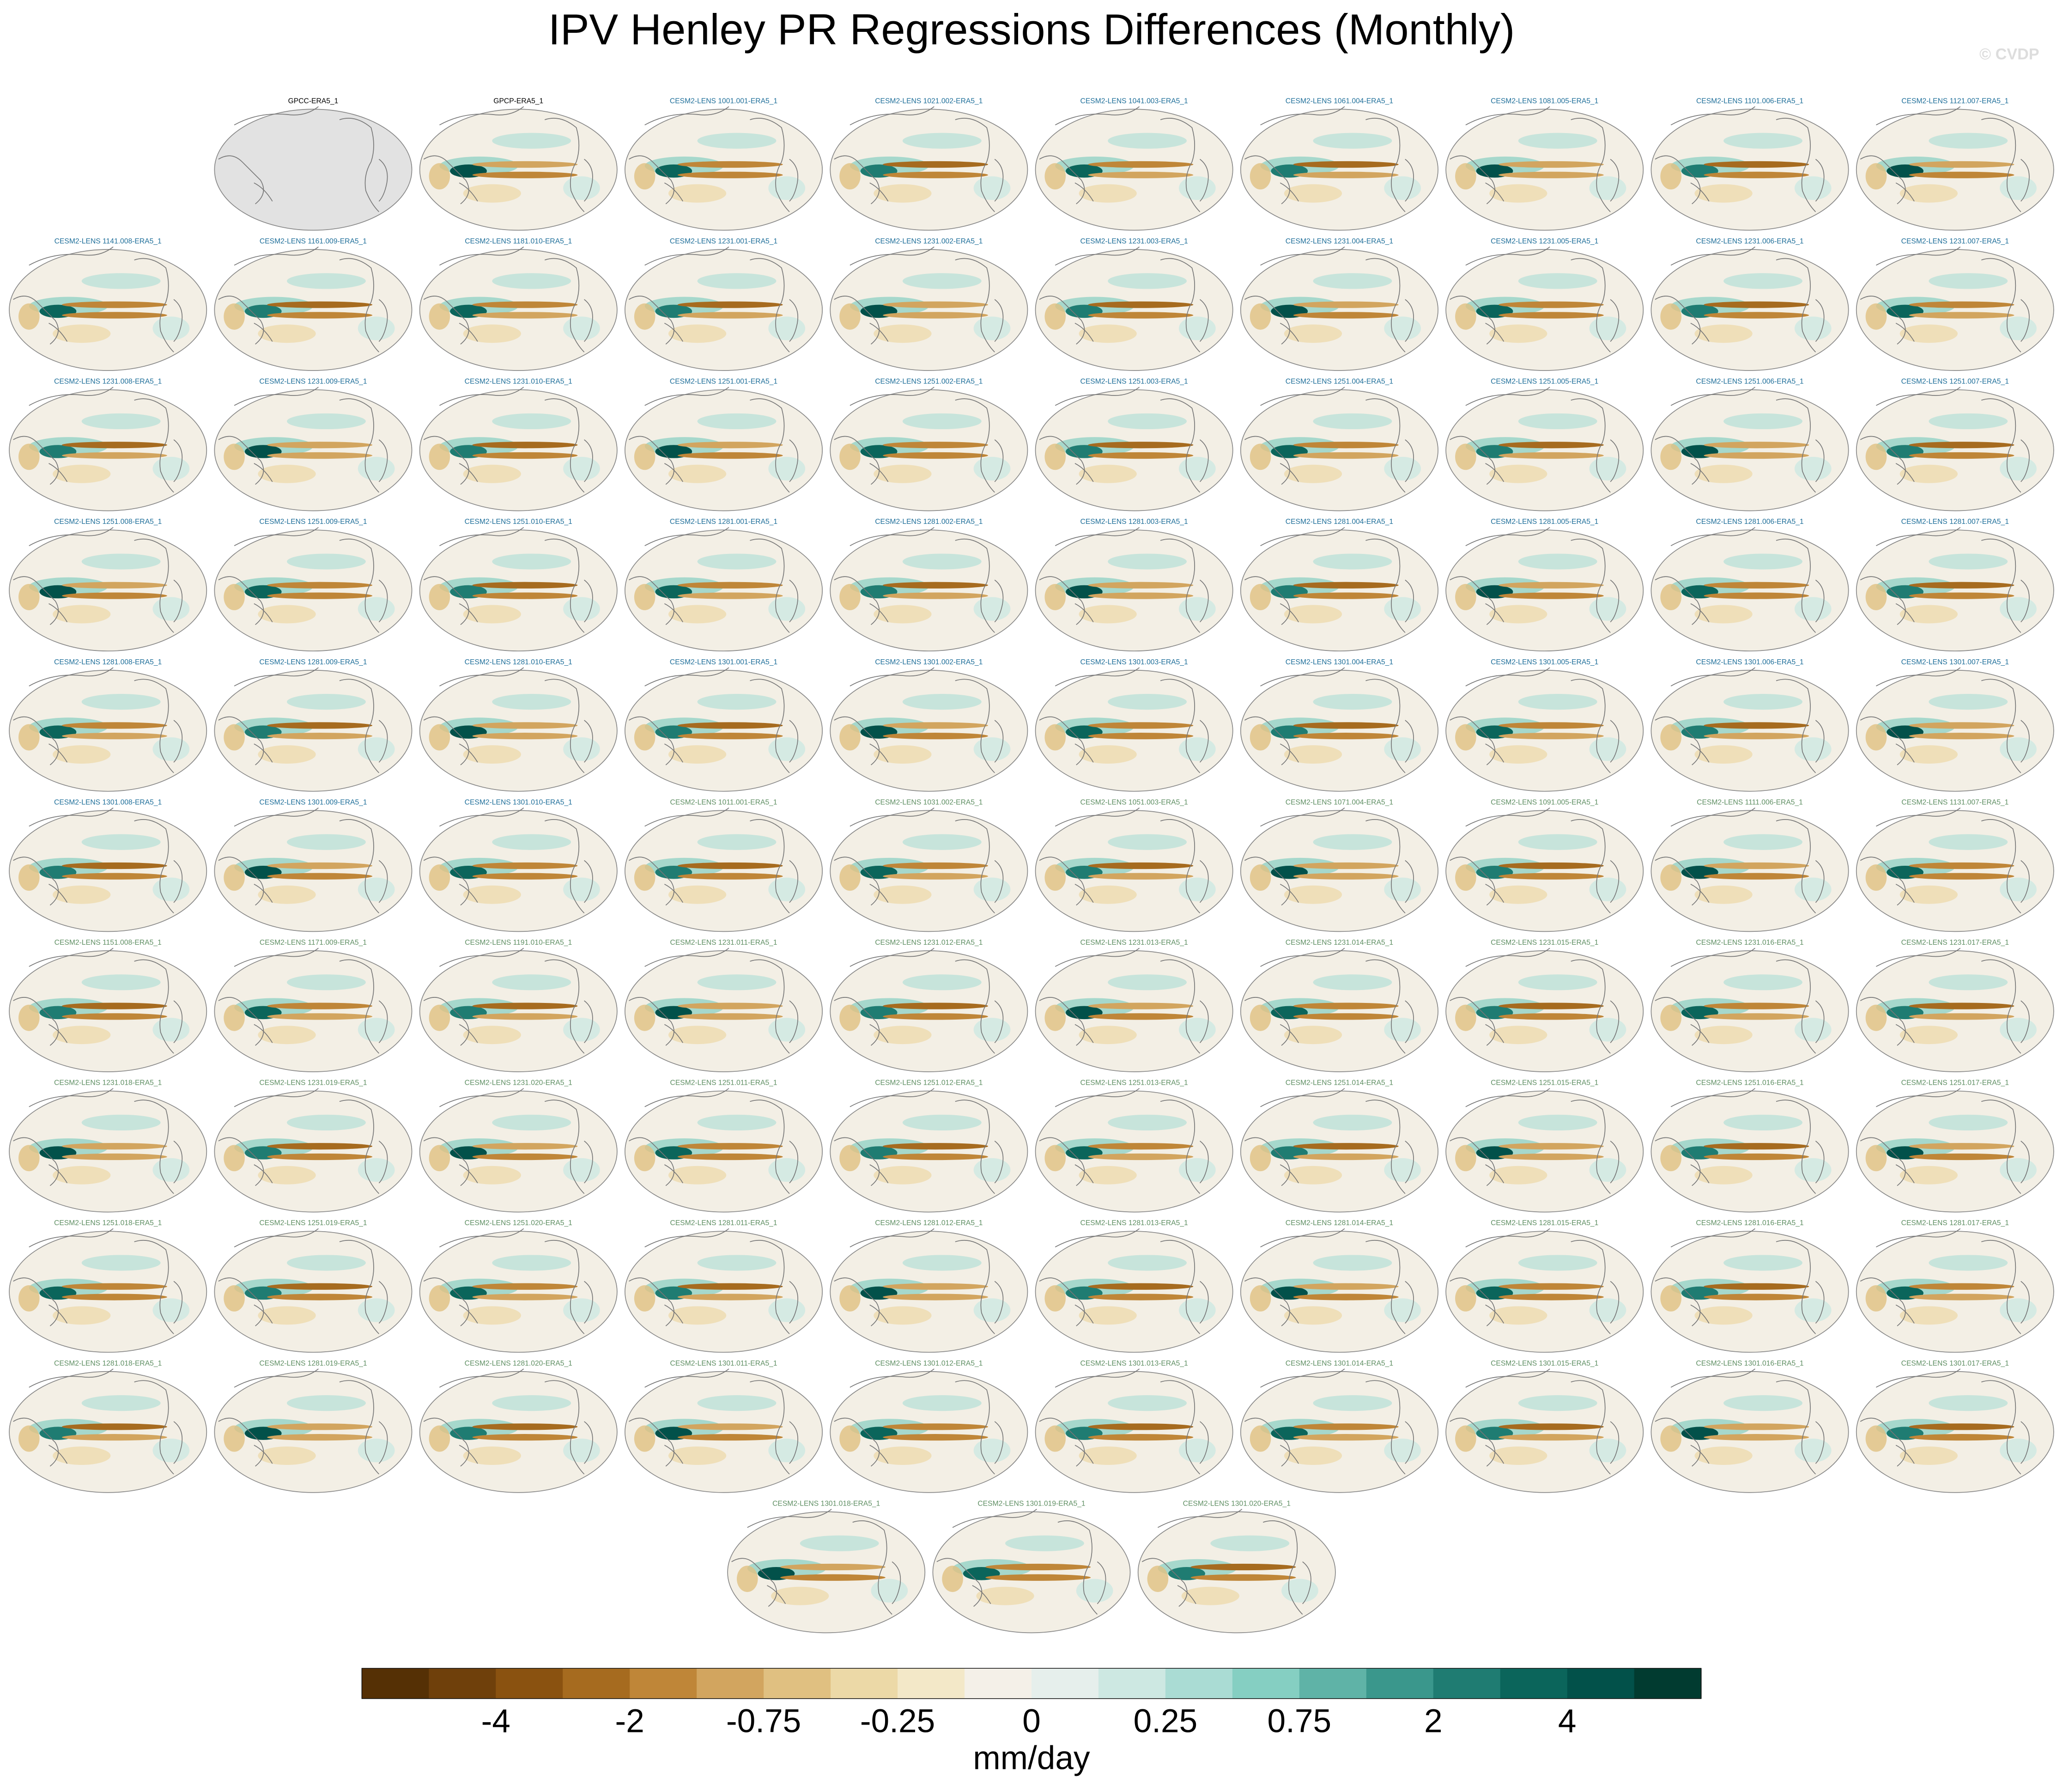 The width and height of the screenshot is (2063, 1792). What do you see at coordinates (1544, 101) in the screenshot?
I see `panel-label: CESM2-LENS 1081.005-ERA5_1` at bounding box center [1544, 101].